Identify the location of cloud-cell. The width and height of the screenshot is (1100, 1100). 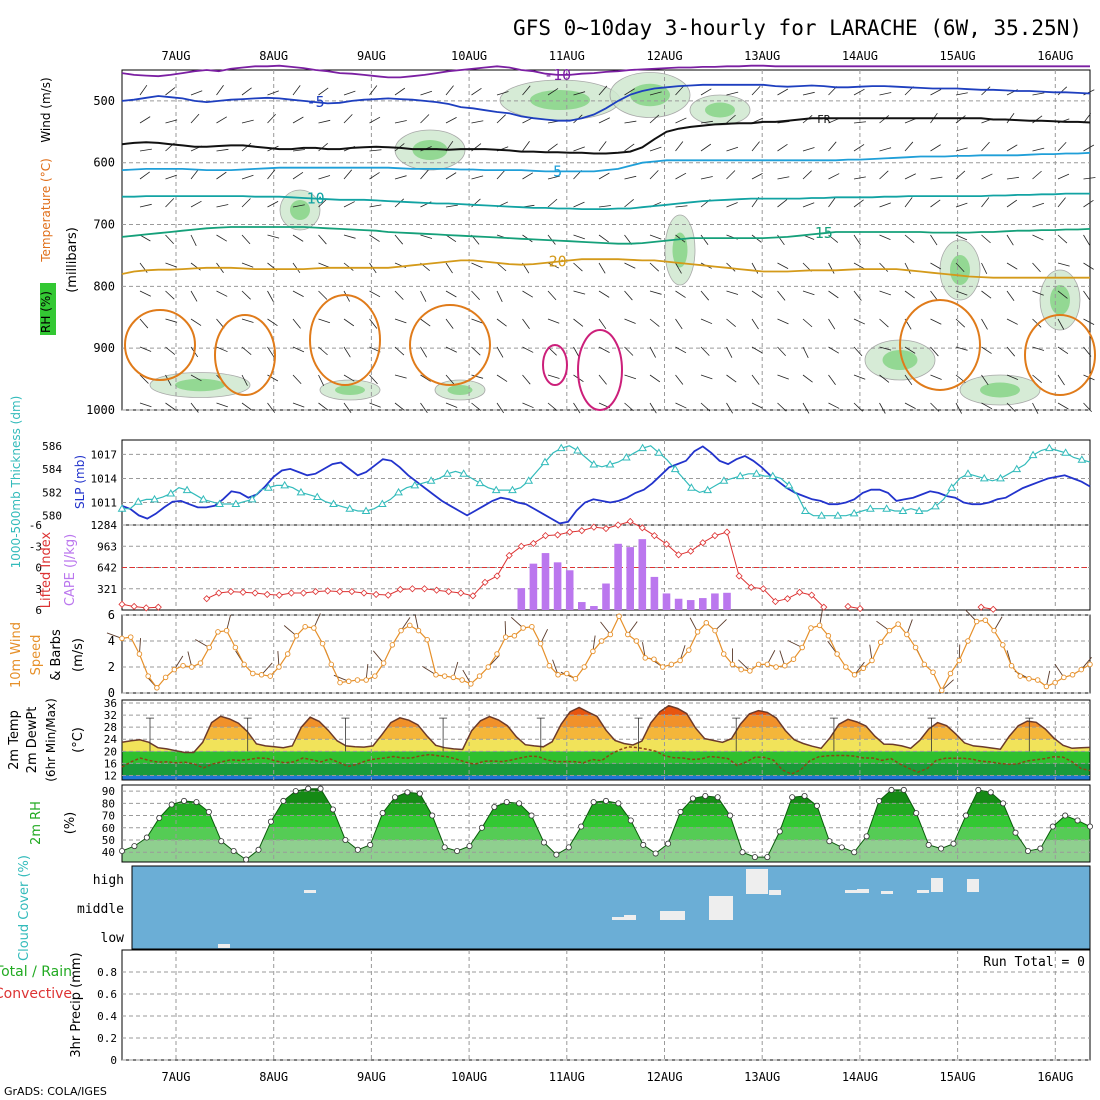
(923, 891).